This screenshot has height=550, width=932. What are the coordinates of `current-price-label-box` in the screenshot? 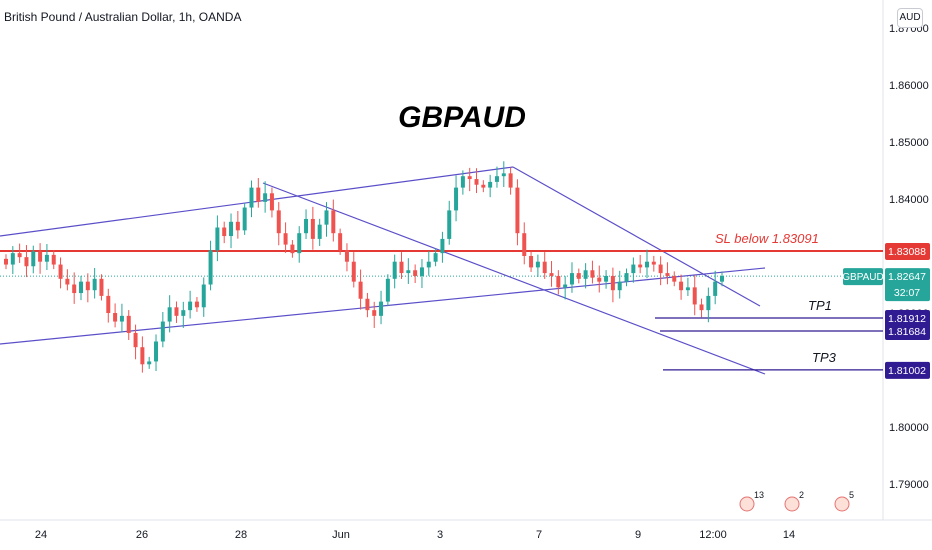 It's located at (907, 285).